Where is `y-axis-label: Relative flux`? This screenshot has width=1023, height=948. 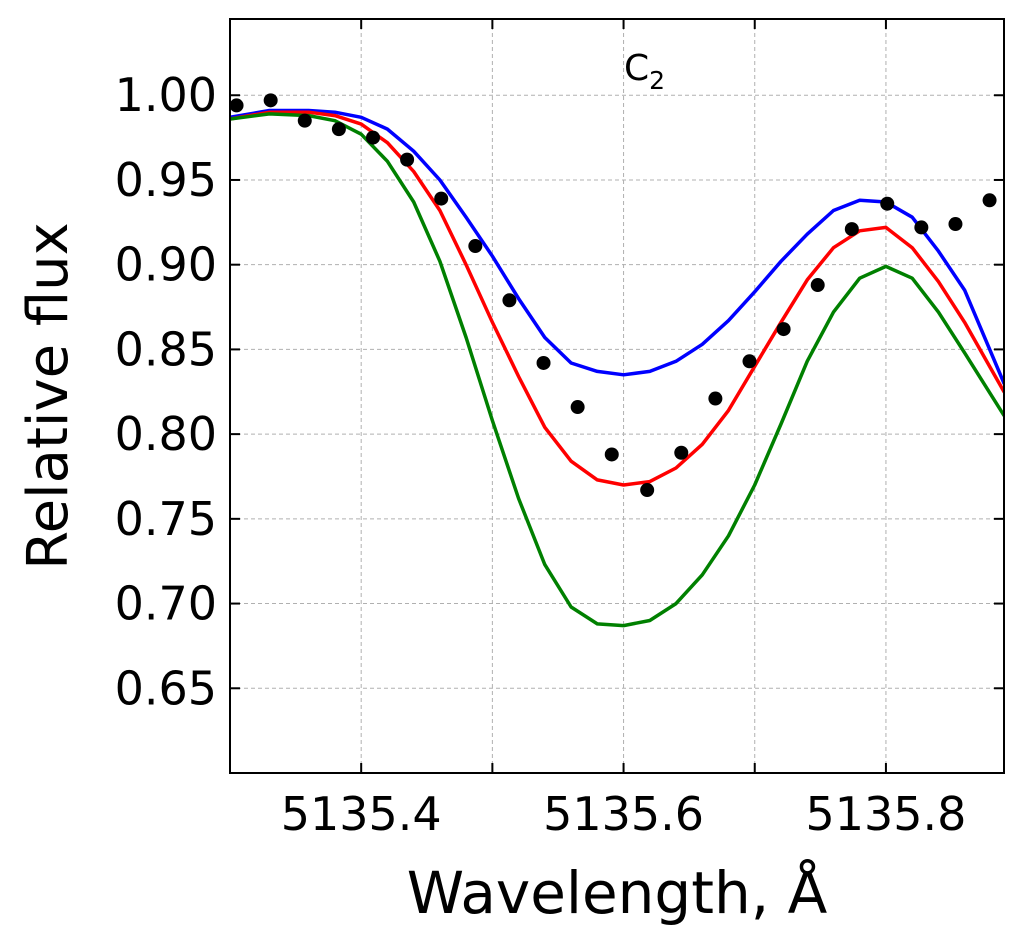
y-axis-label: Relative flux is located at coordinates (48, 396).